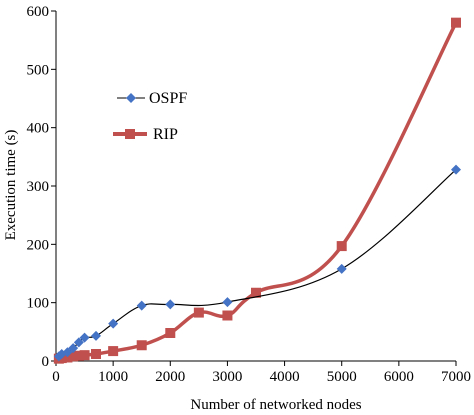  Describe the element at coordinates (38, 12) in the screenshot. I see `y-tick-label: 600` at that location.